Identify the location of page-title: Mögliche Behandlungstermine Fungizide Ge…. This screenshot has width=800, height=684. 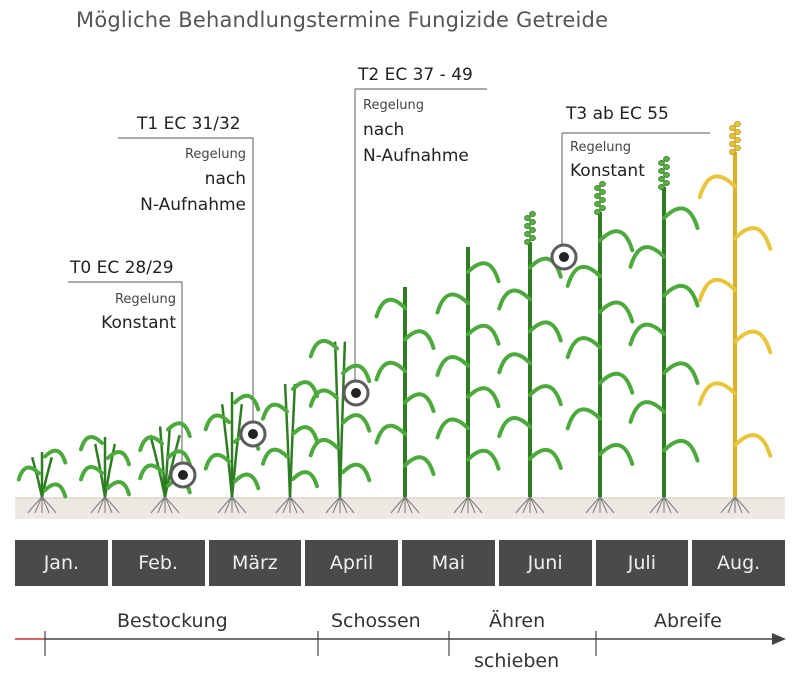
(342, 20).